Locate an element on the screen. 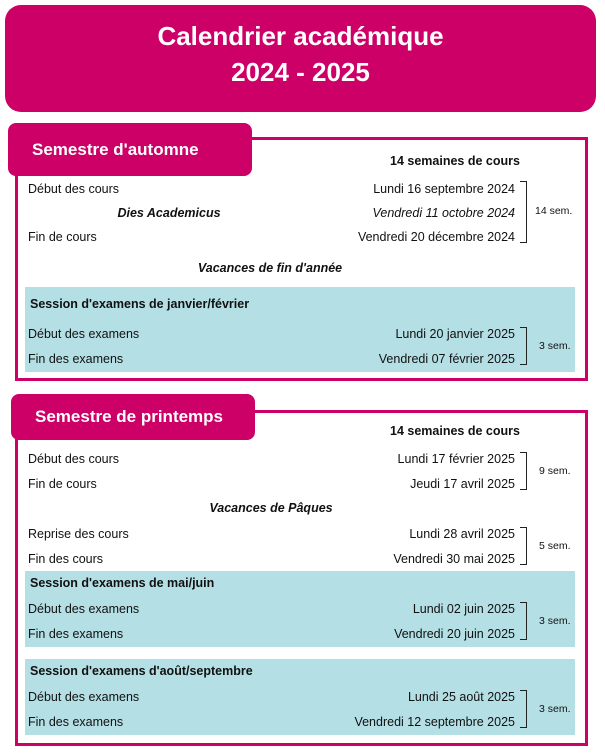  session1-span: 3 sem. is located at coordinates (555, 621).